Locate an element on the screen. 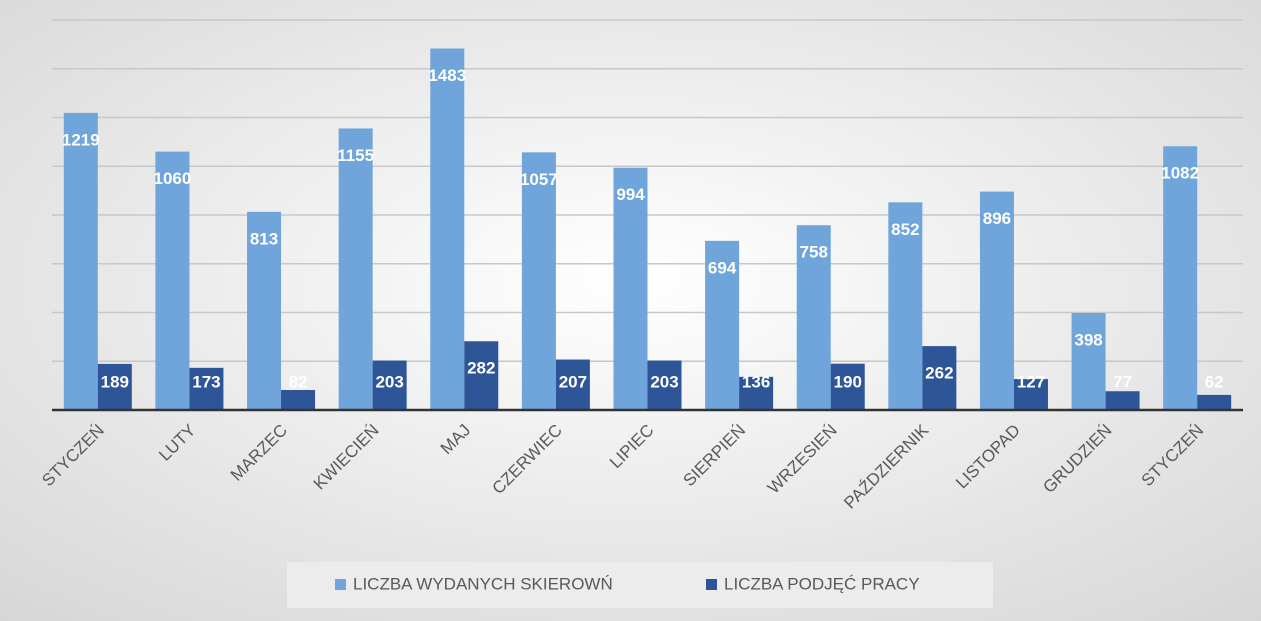 This screenshot has width=1261, height=621. legend-box is located at coordinates (640, 585).